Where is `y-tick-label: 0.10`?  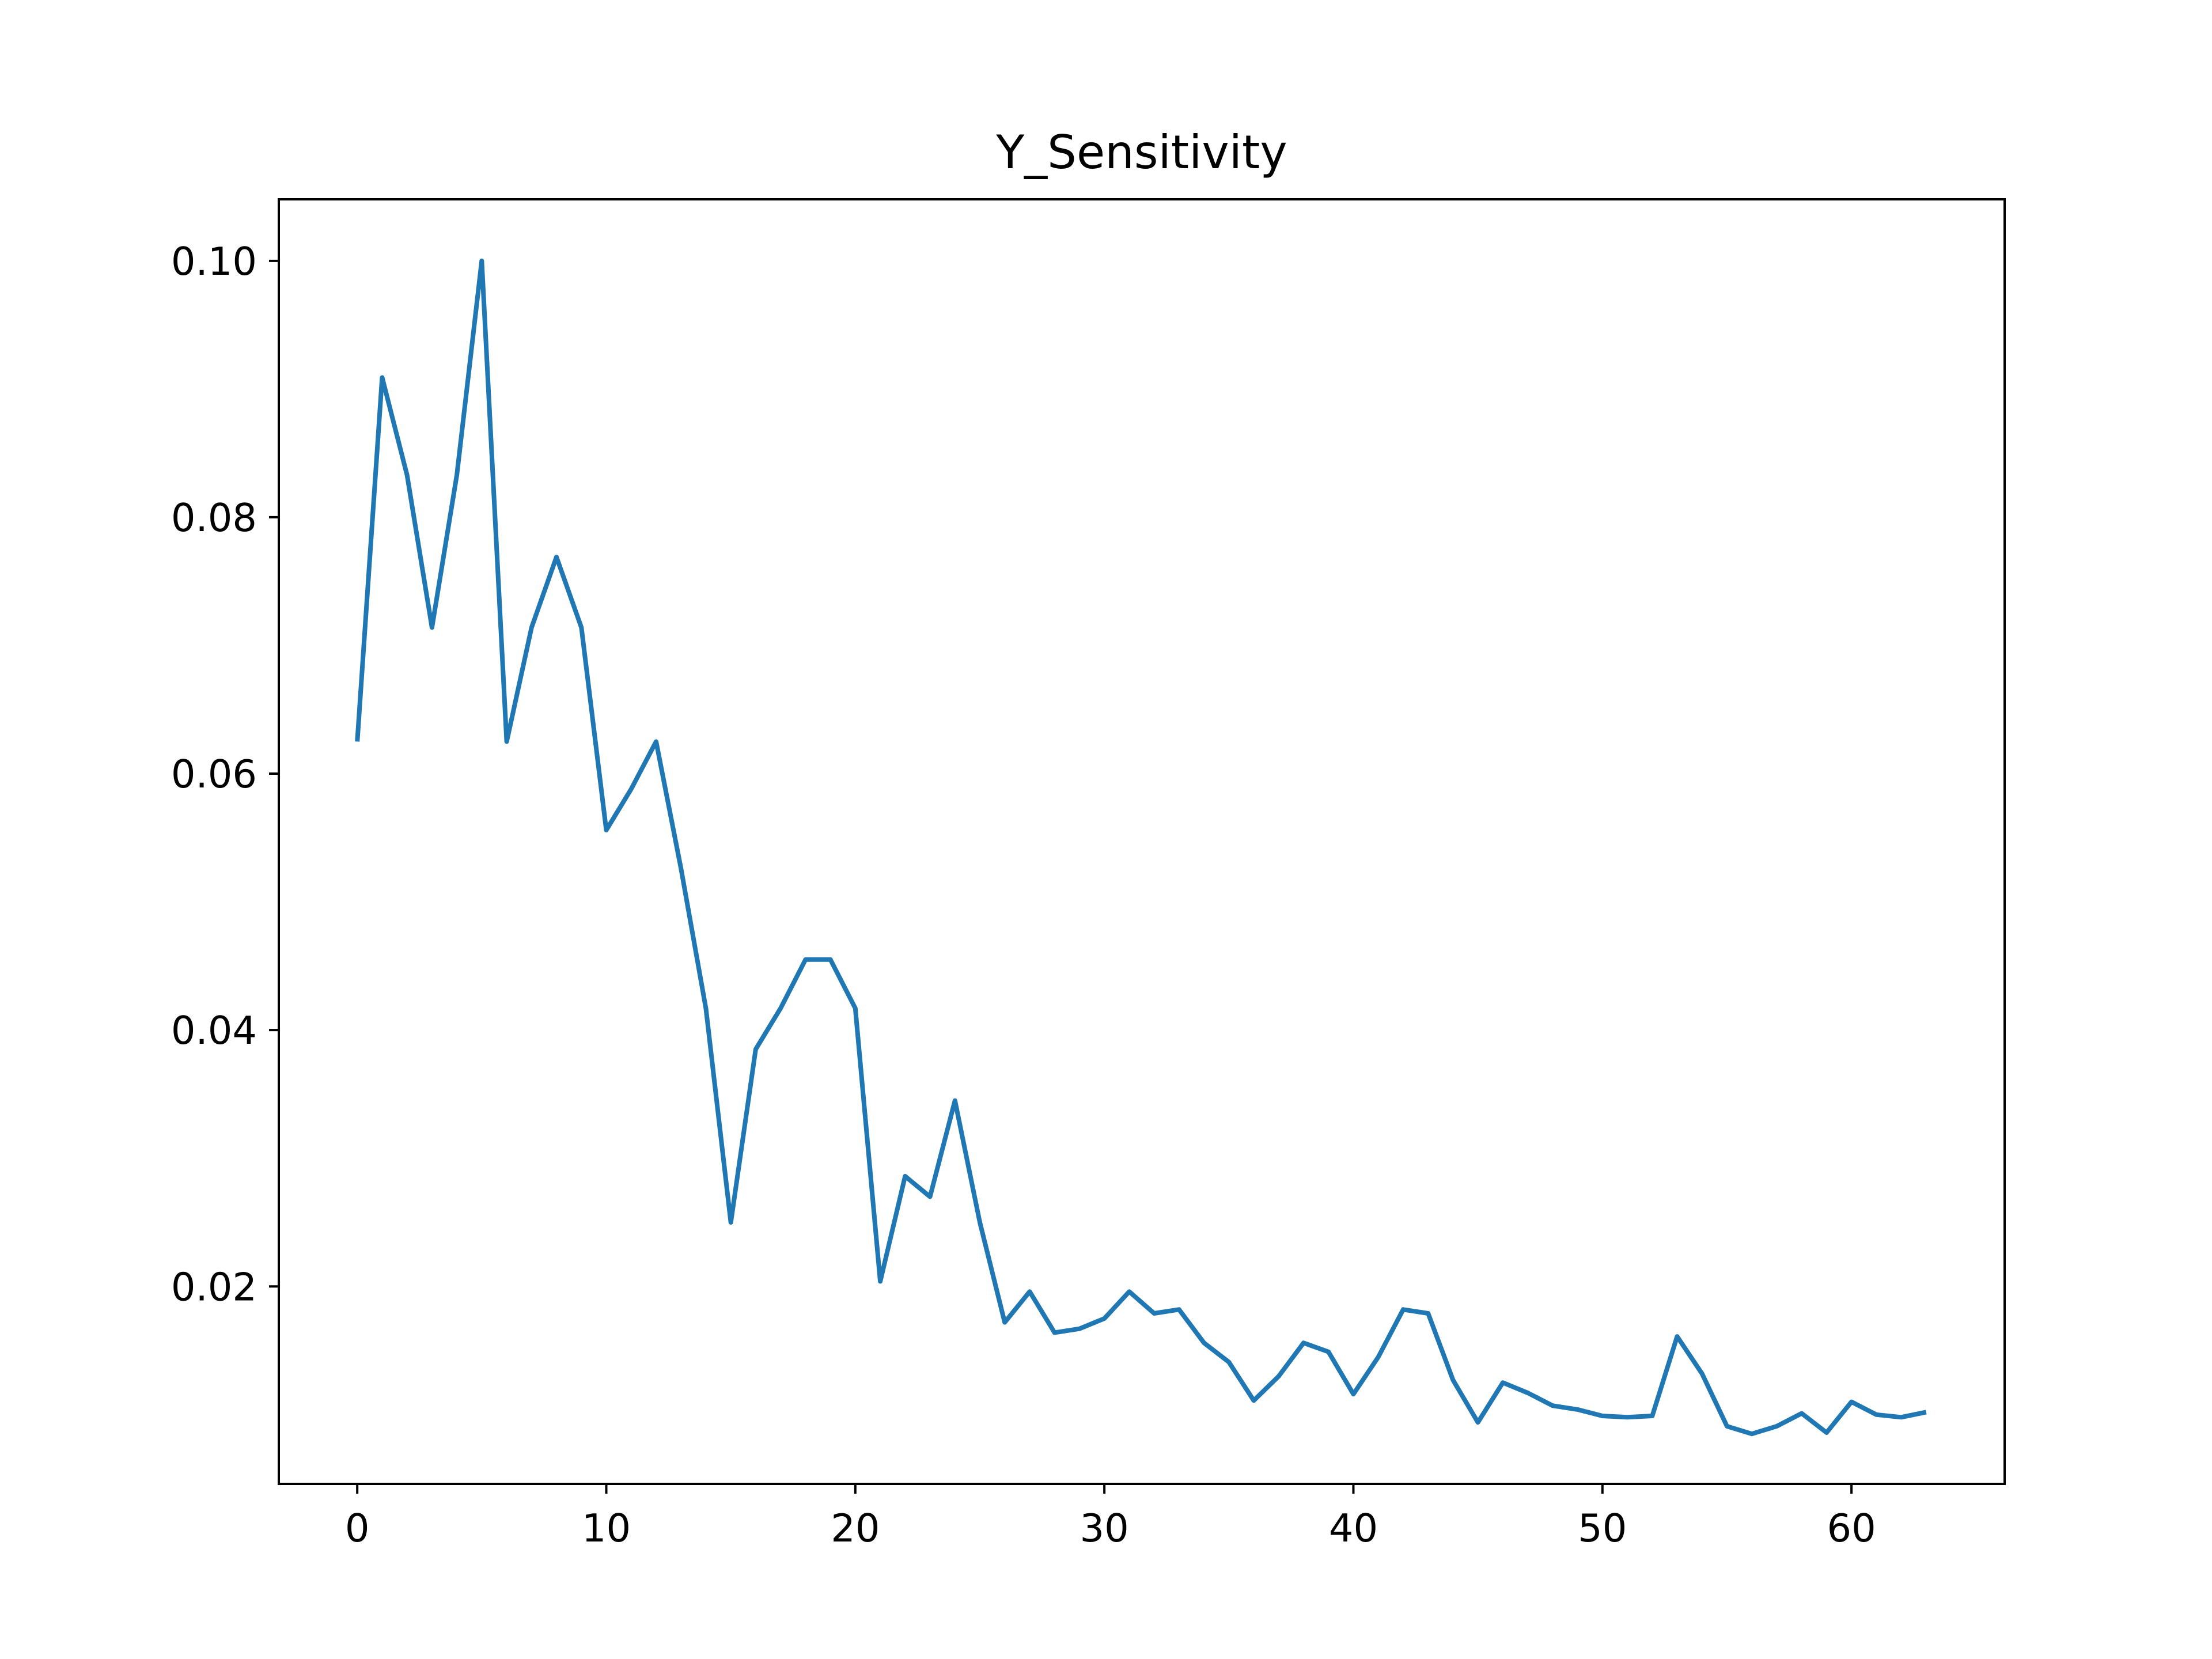 y-tick-label: 0.10 is located at coordinates (214, 261).